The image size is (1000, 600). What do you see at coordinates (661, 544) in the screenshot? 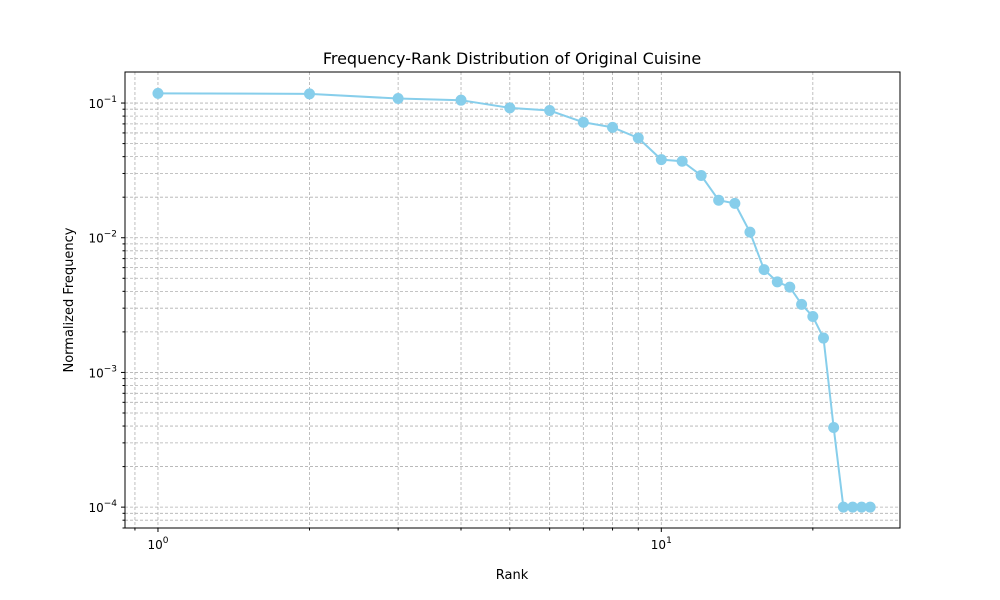
I see `x-tick-label: 10¹` at bounding box center [661, 544].